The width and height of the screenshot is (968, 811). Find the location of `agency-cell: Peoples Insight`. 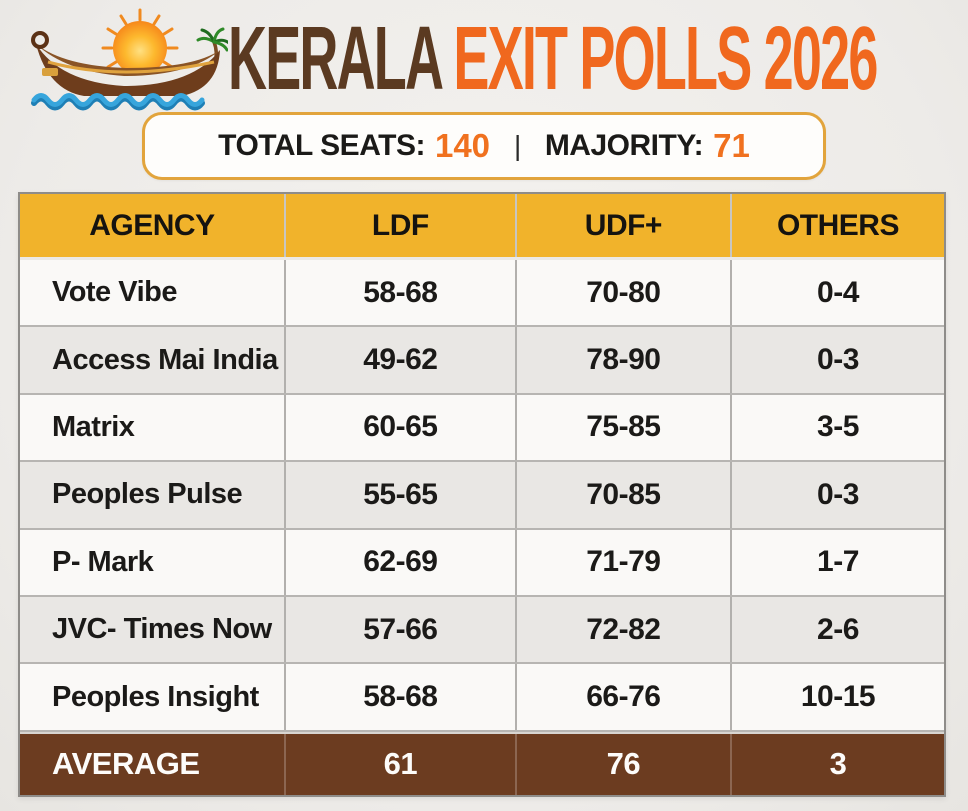

agency-cell: Peoples Insight is located at coordinates (153, 697).